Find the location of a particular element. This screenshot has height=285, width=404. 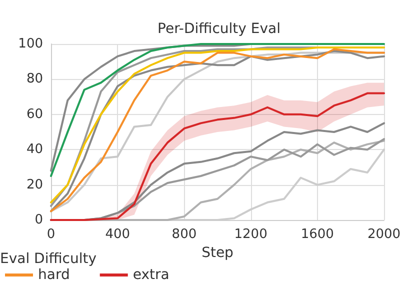

x-tick-label: 2000 is located at coordinates (384, 234).